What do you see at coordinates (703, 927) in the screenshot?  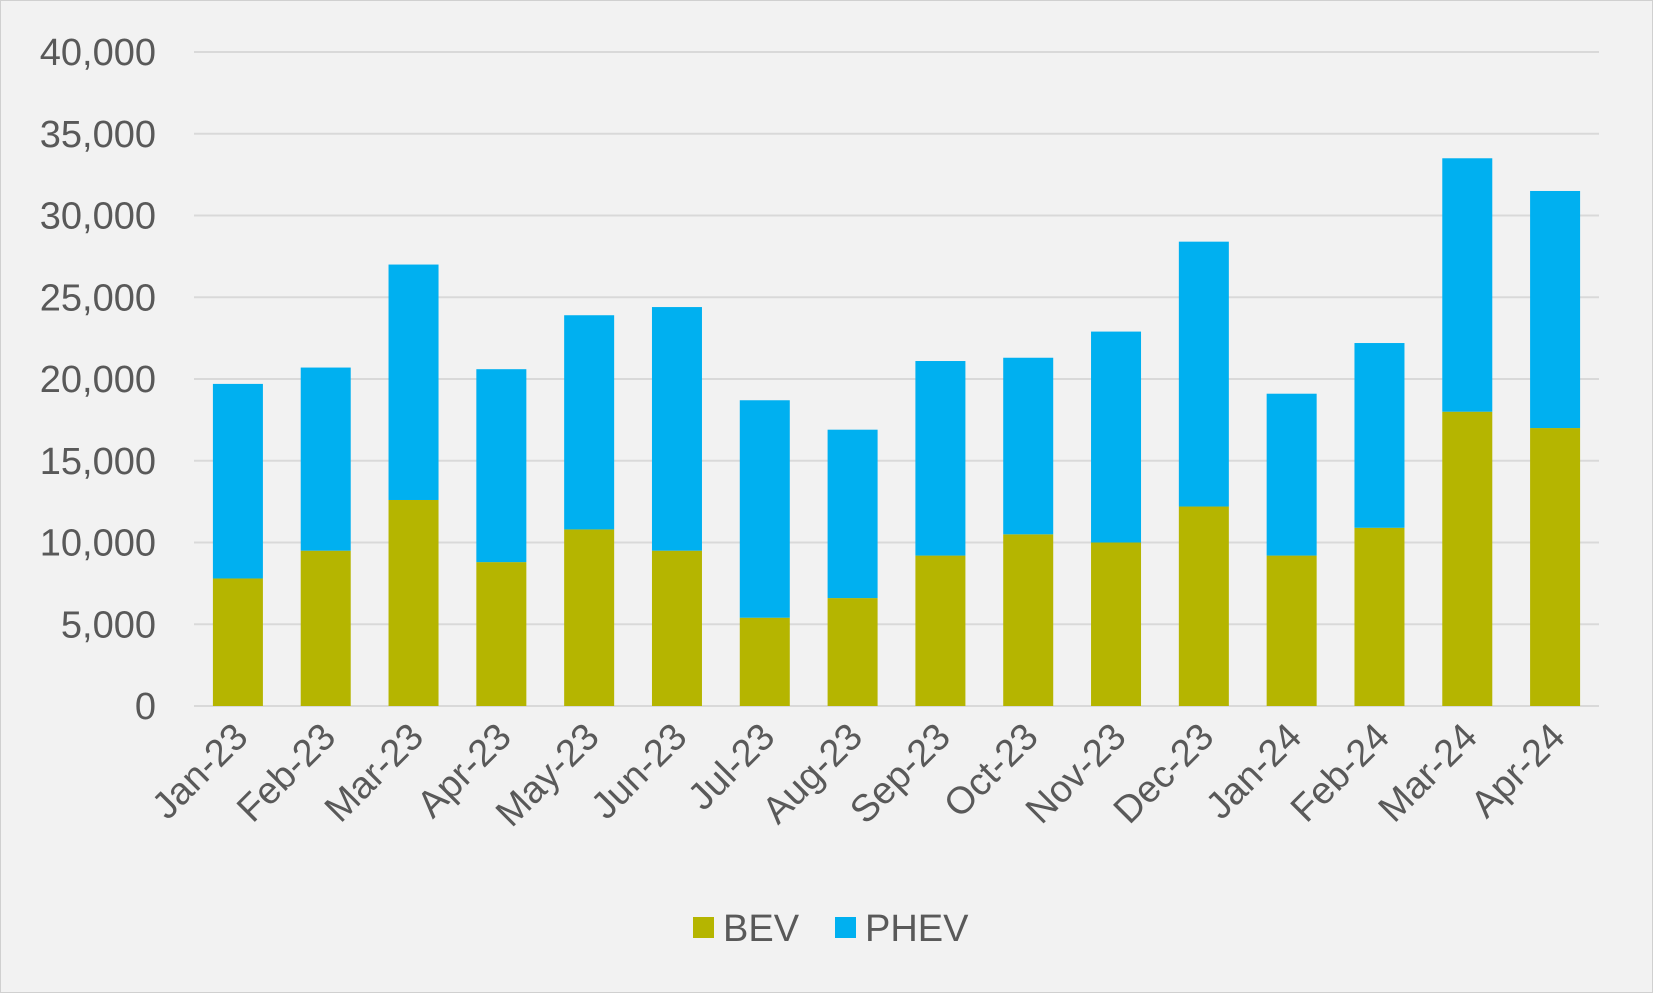 I see `legend-swatch-bev` at bounding box center [703, 927].